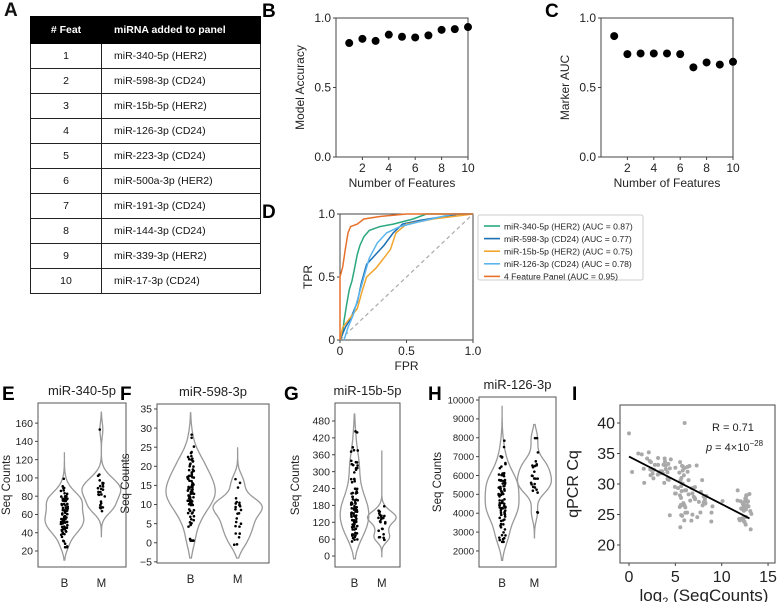 The image size is (778, 602). I want to click on legend-frame, so click(560, 247).